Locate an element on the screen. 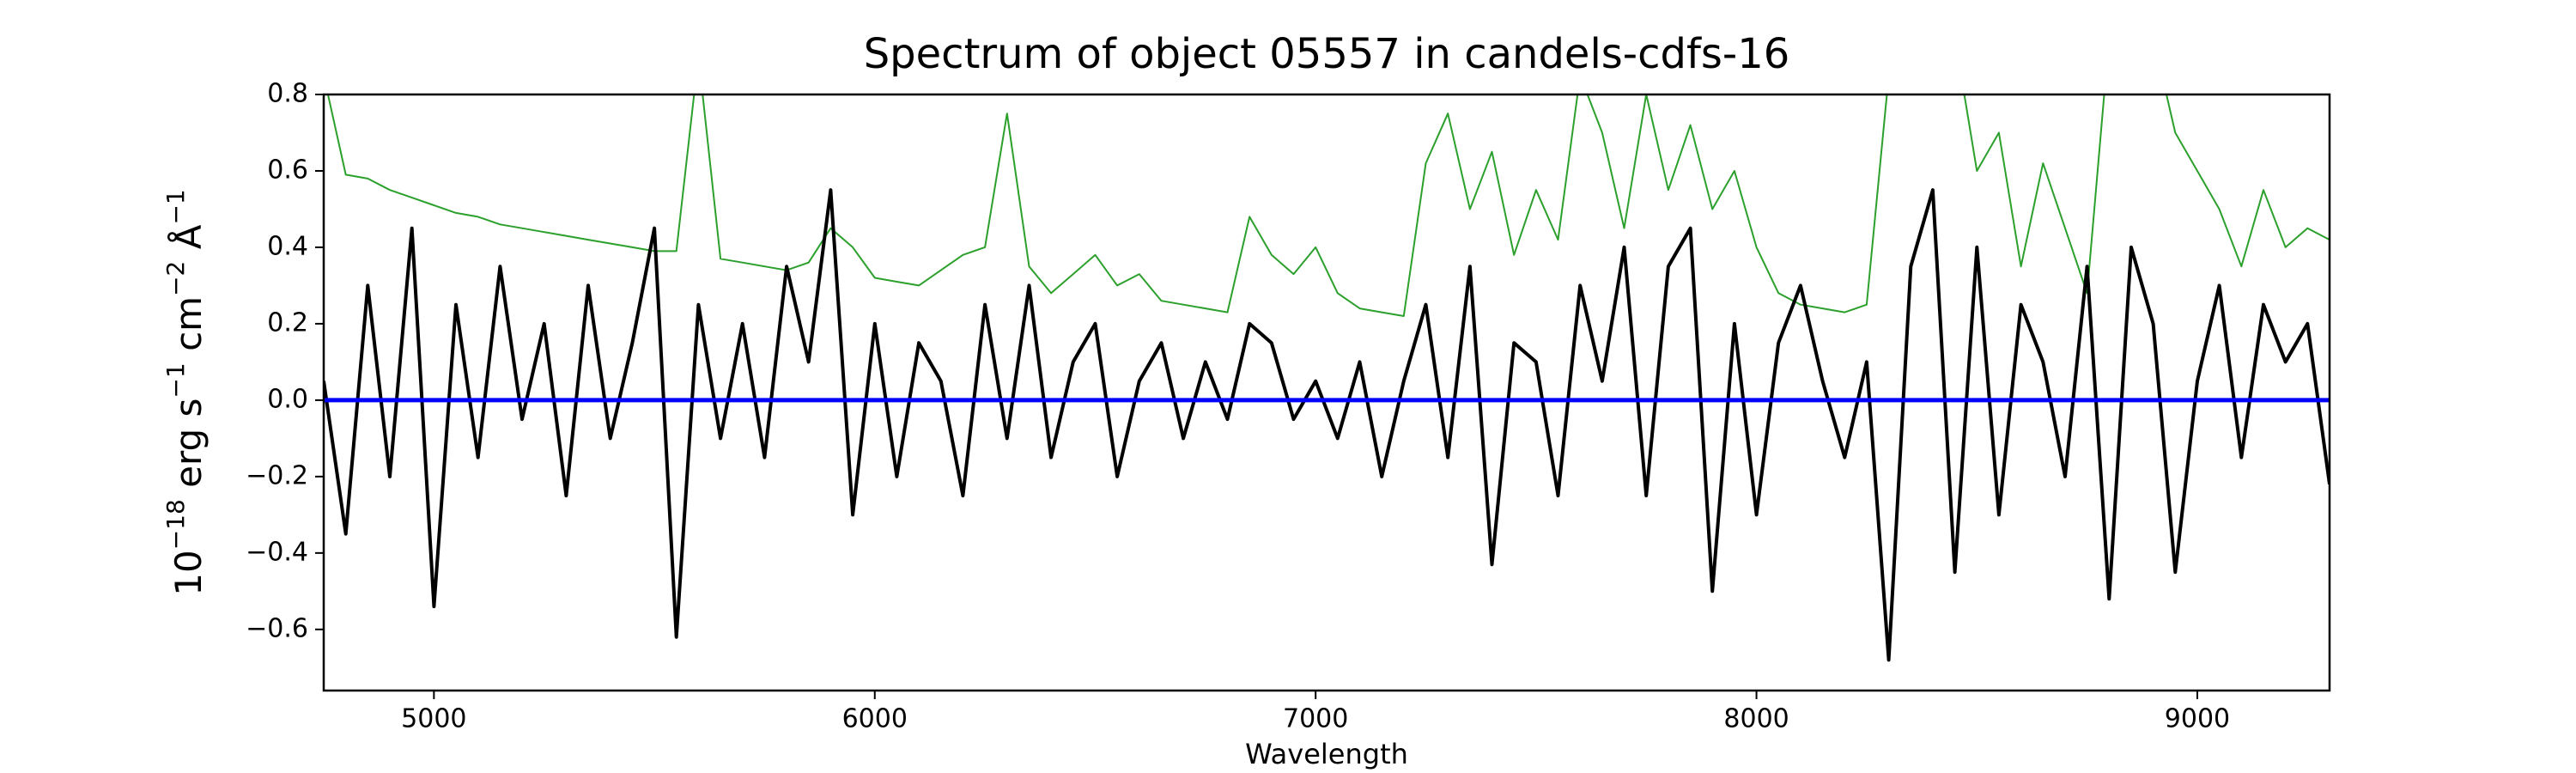 The image size is (2576, 773). y-tick-label: 0.2 is located at coordinates (287, 322).